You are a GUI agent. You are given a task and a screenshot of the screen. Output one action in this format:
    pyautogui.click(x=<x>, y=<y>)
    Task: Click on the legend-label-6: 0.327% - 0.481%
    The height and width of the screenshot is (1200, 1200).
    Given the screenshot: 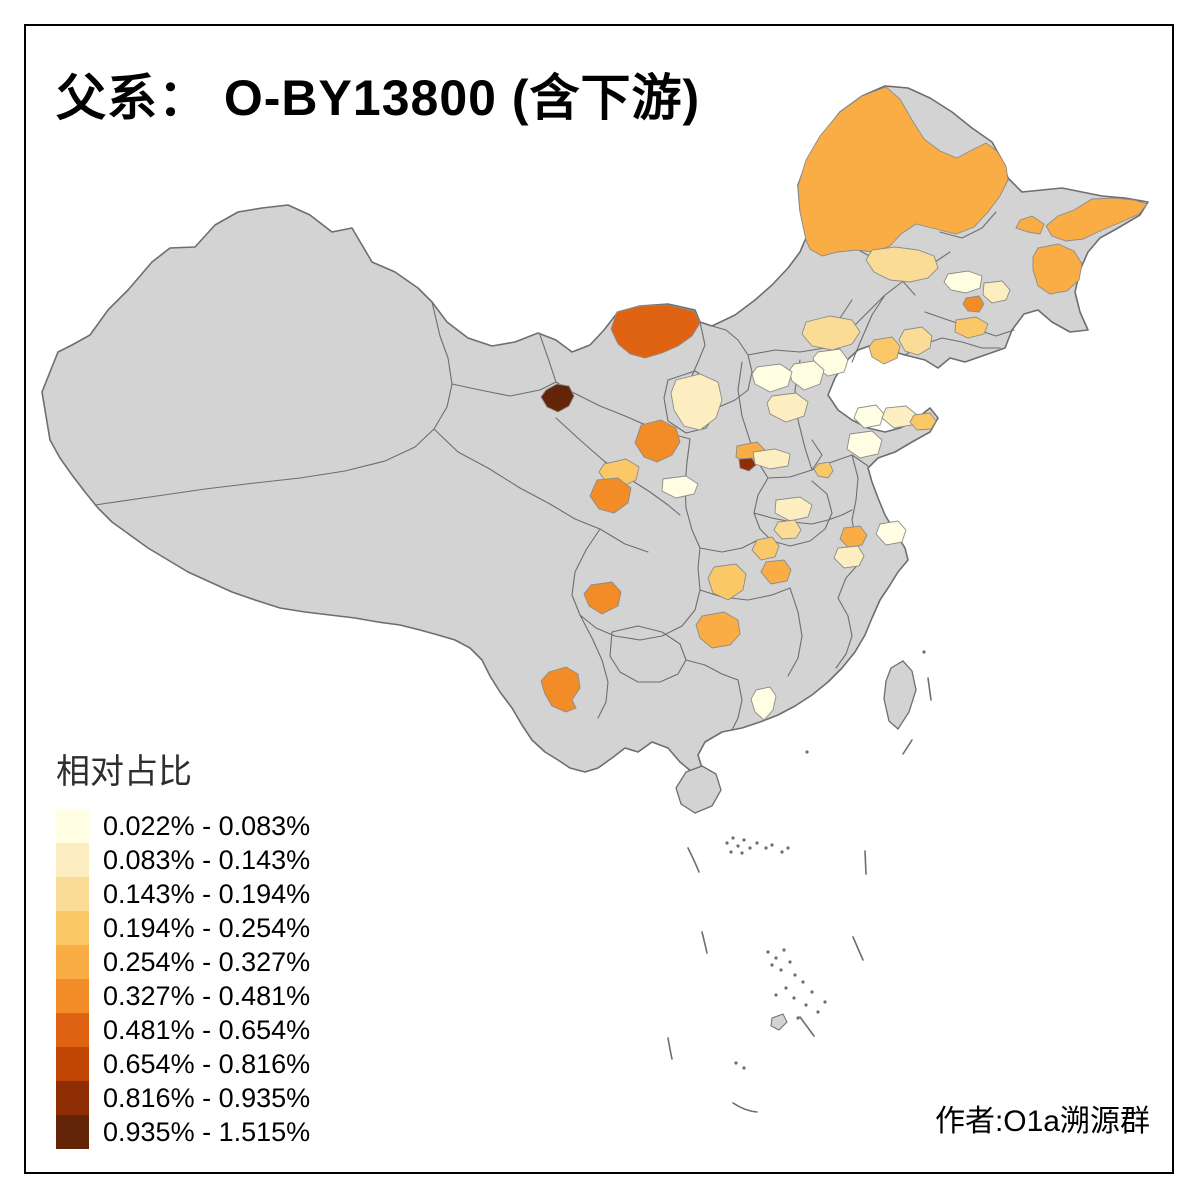 What is the action you would take?
    pyautogui.click(x=207, y=996)
    